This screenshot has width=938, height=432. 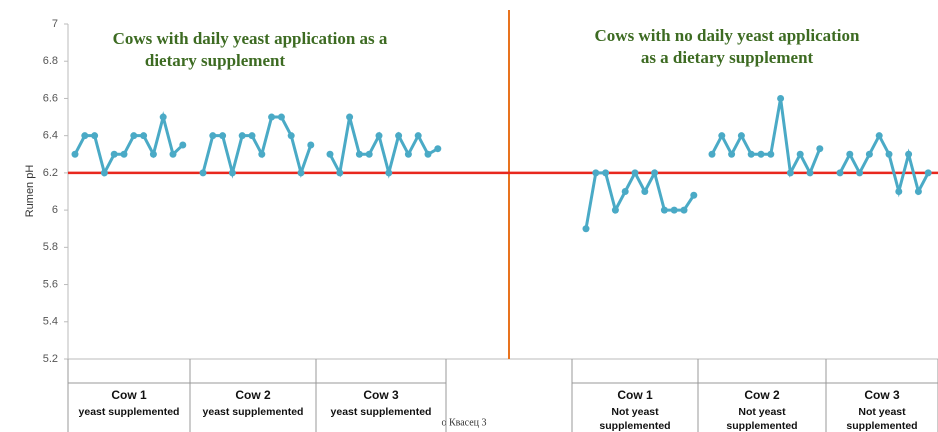 I want to click on y-tick-label: 5.2, so click(x=50, y=359).